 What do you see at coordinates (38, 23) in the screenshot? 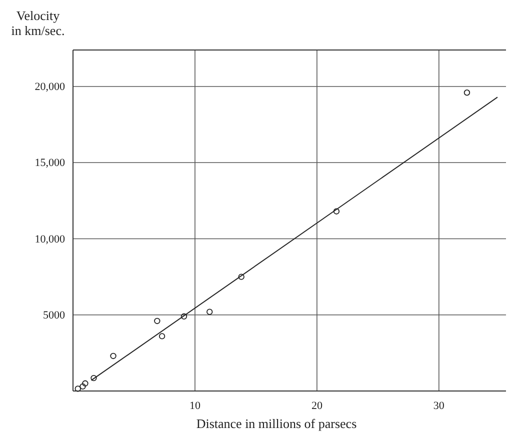
I see `y-axis-title: Velocity in km/sec.` at bounding box center [38, 23].